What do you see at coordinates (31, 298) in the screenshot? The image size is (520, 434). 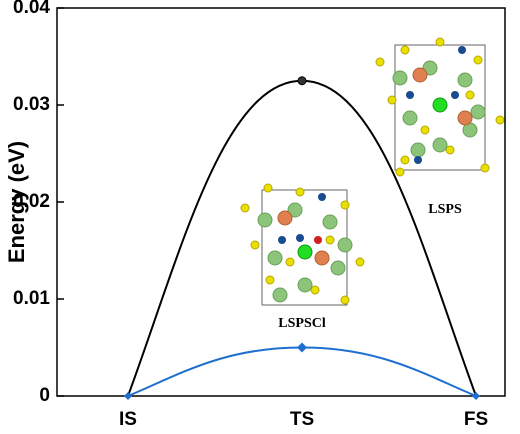 I see `y-tick-label: 0.01` at bounding box center [31, 298].